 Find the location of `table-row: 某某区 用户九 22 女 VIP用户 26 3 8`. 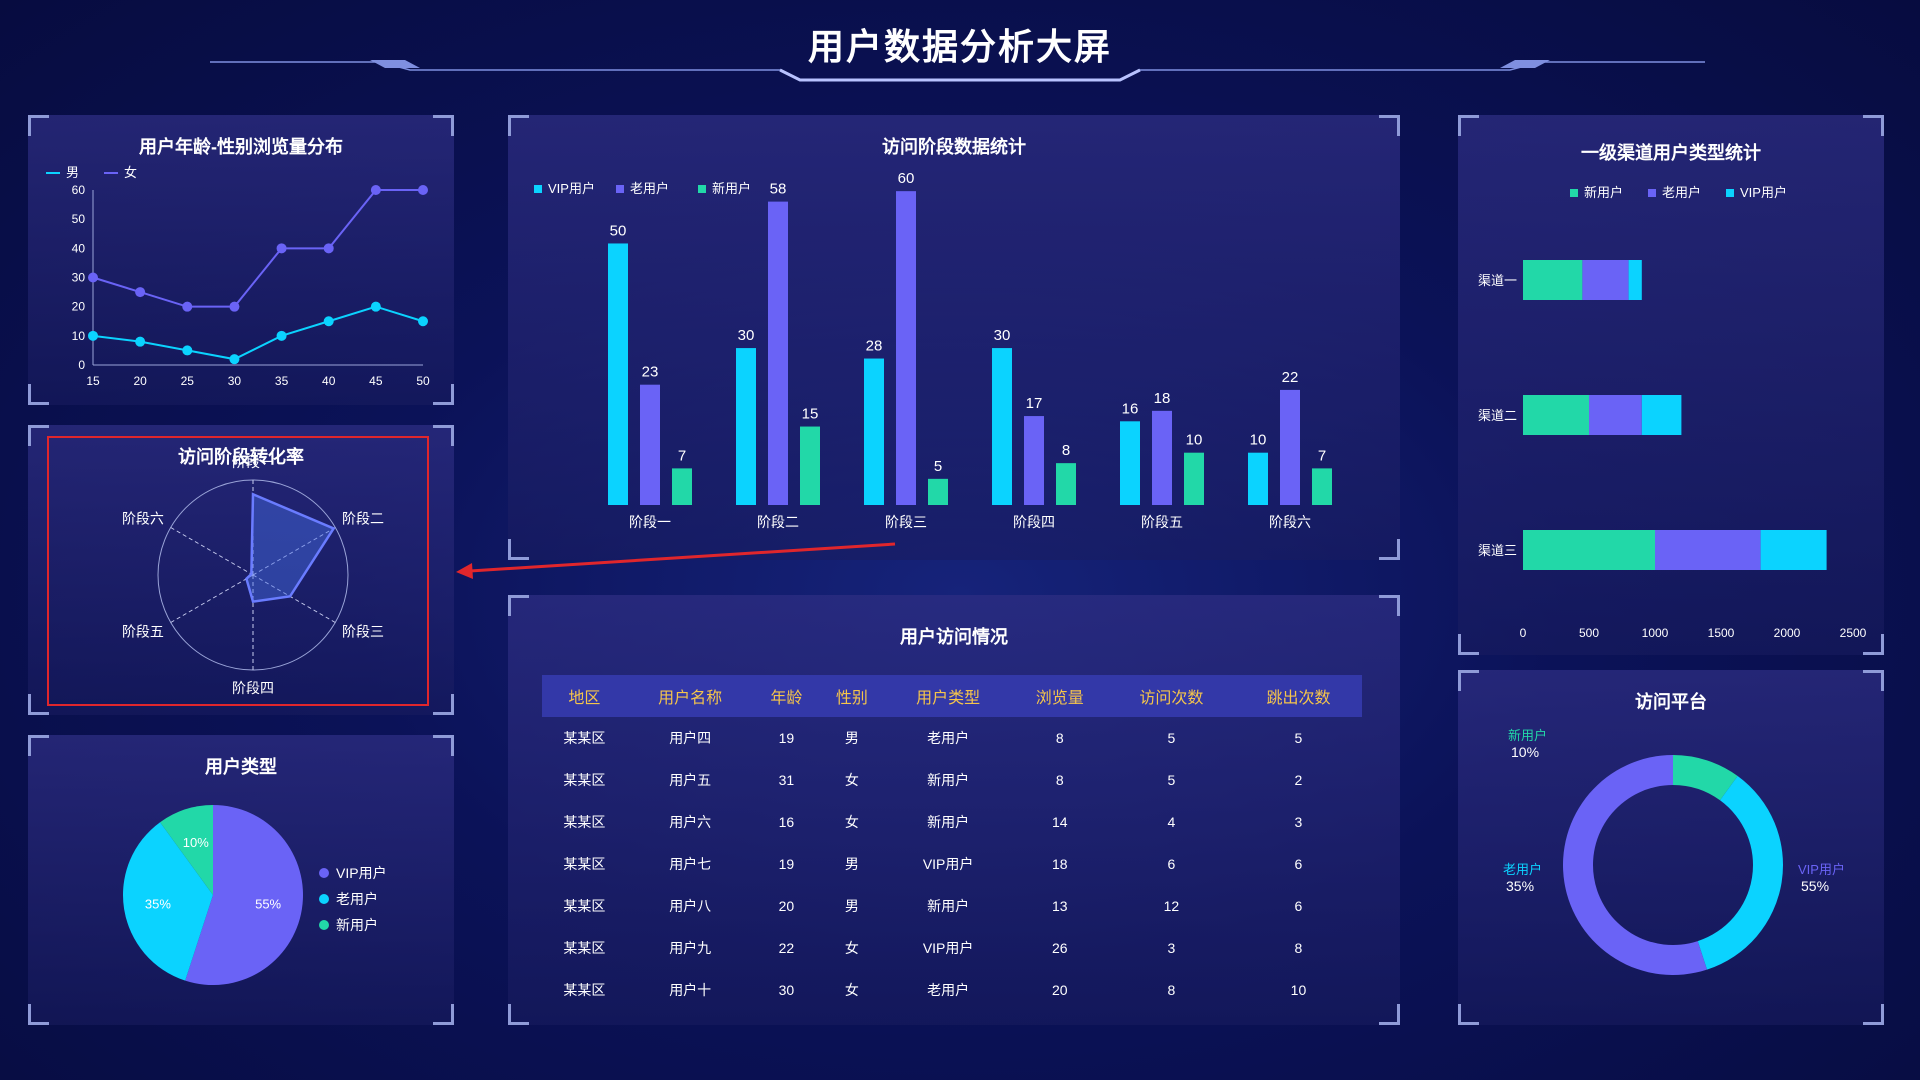

table-row: 某某区 用户九 22 女 VIP用户 26 3 8 is located at coordinates (952, 948).